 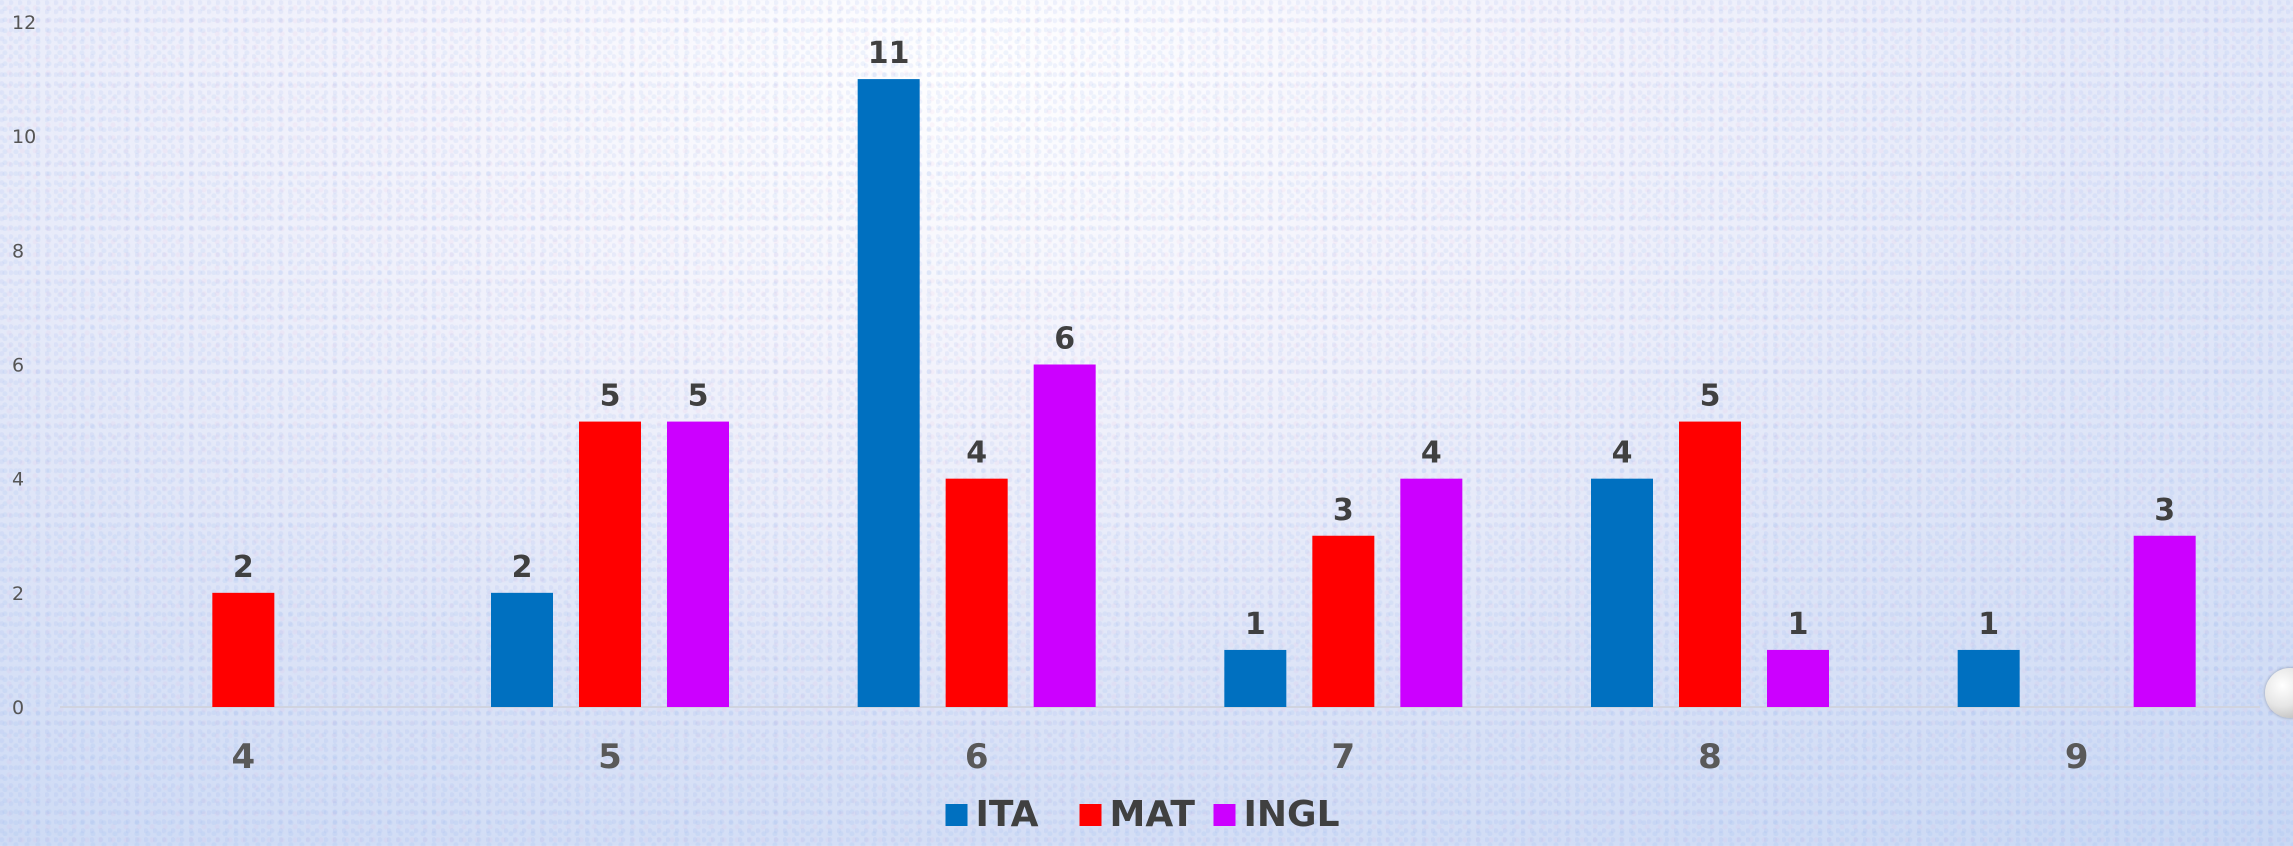 I want to click on data-label-mat-6: 4, so click(x=976, y=453).